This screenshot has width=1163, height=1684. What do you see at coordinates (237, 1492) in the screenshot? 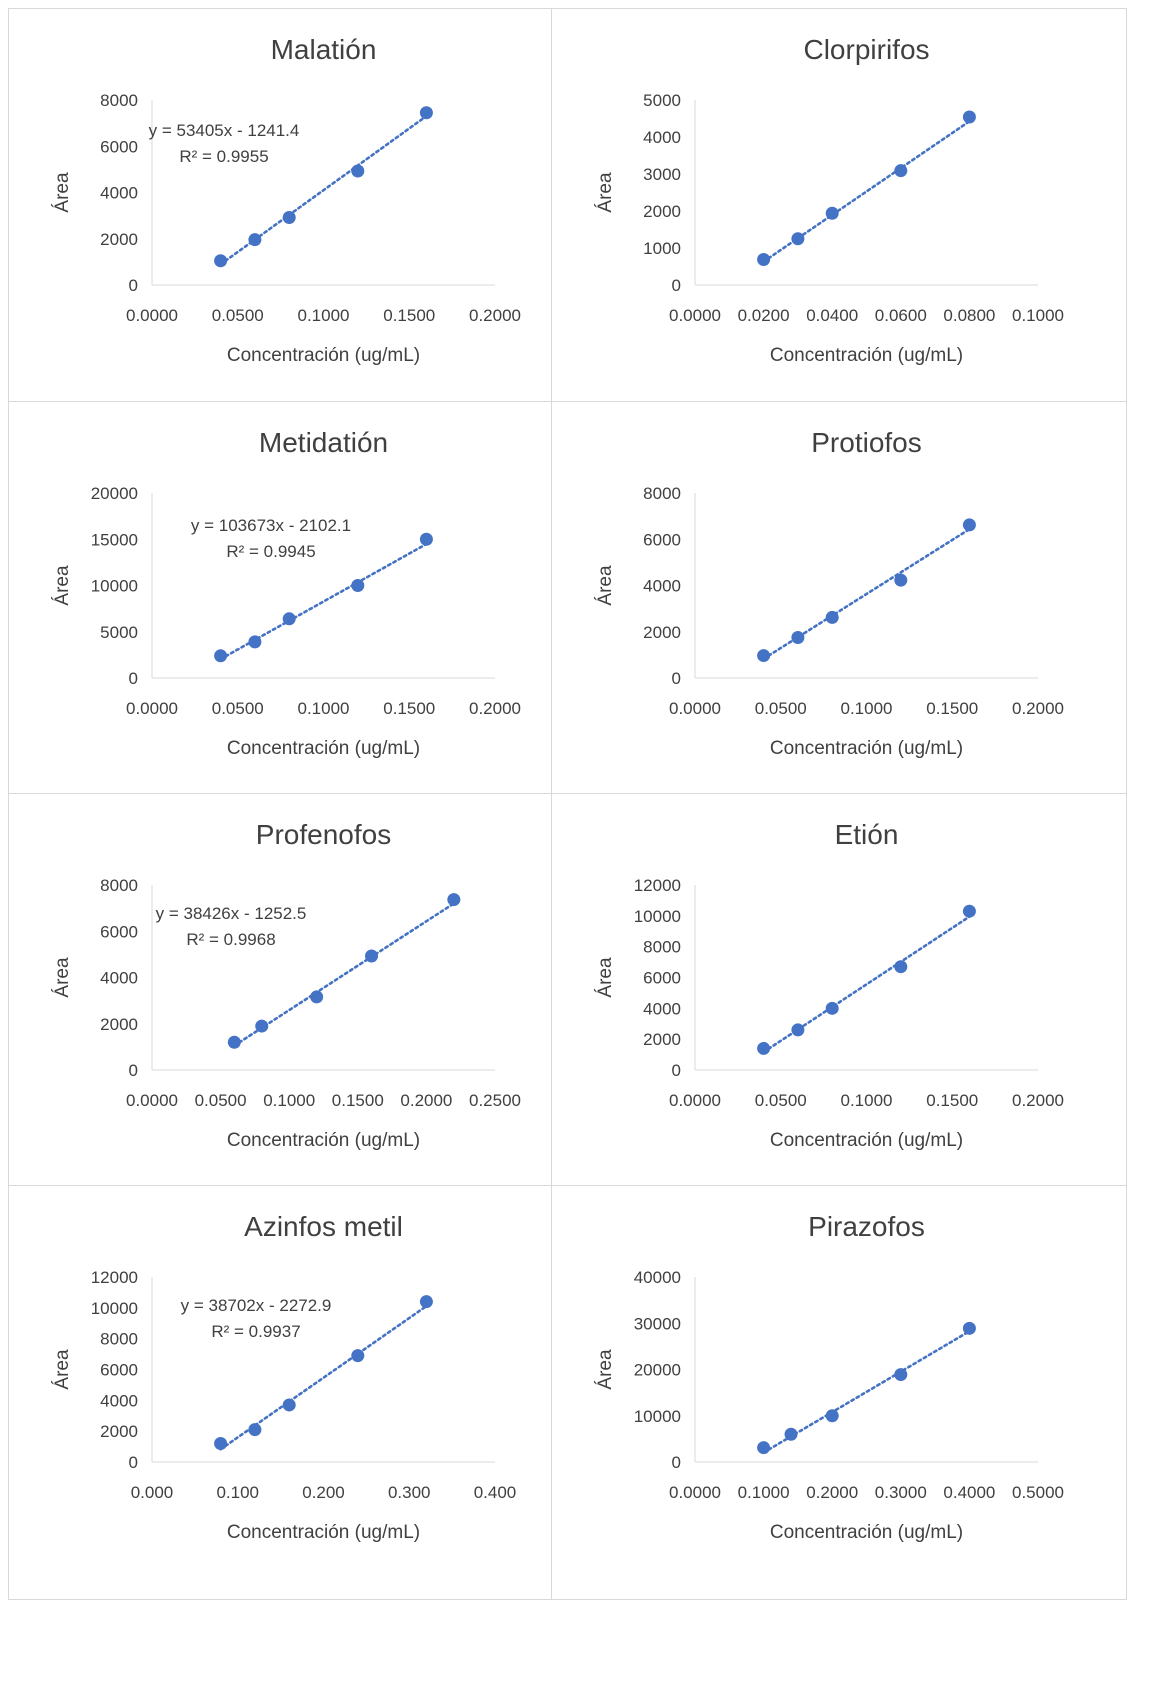
I see `x-tick-label: 0.100` at bounding box center [237, 1492].